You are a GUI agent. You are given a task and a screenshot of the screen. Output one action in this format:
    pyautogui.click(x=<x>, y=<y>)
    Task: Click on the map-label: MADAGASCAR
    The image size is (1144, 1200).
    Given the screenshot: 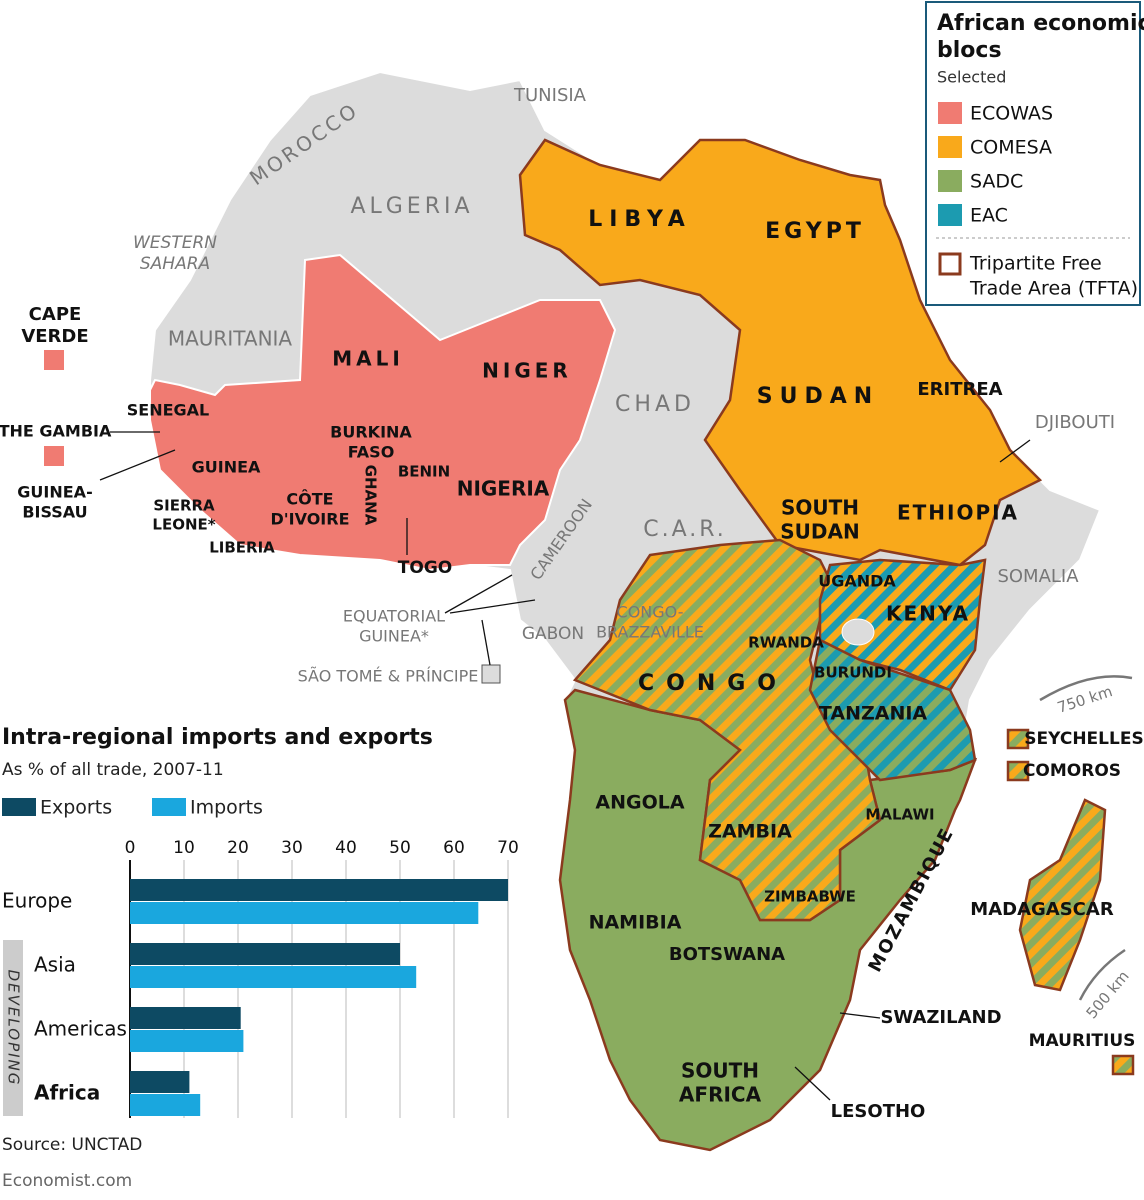 What is the action you would take?
    pyautogui.click(x=1042, y=909)
    